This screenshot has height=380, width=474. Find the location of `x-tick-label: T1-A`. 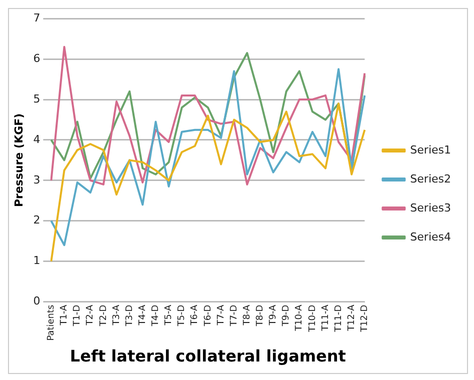

x-tick-label: T1-A is located at coordinates (65, 315).